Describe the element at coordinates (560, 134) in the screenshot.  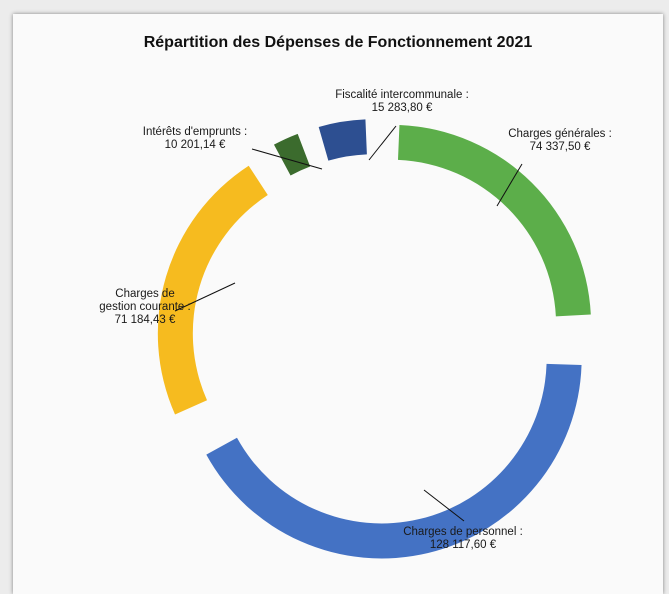
I see `slice-label-line: Charges générales :` at that location.